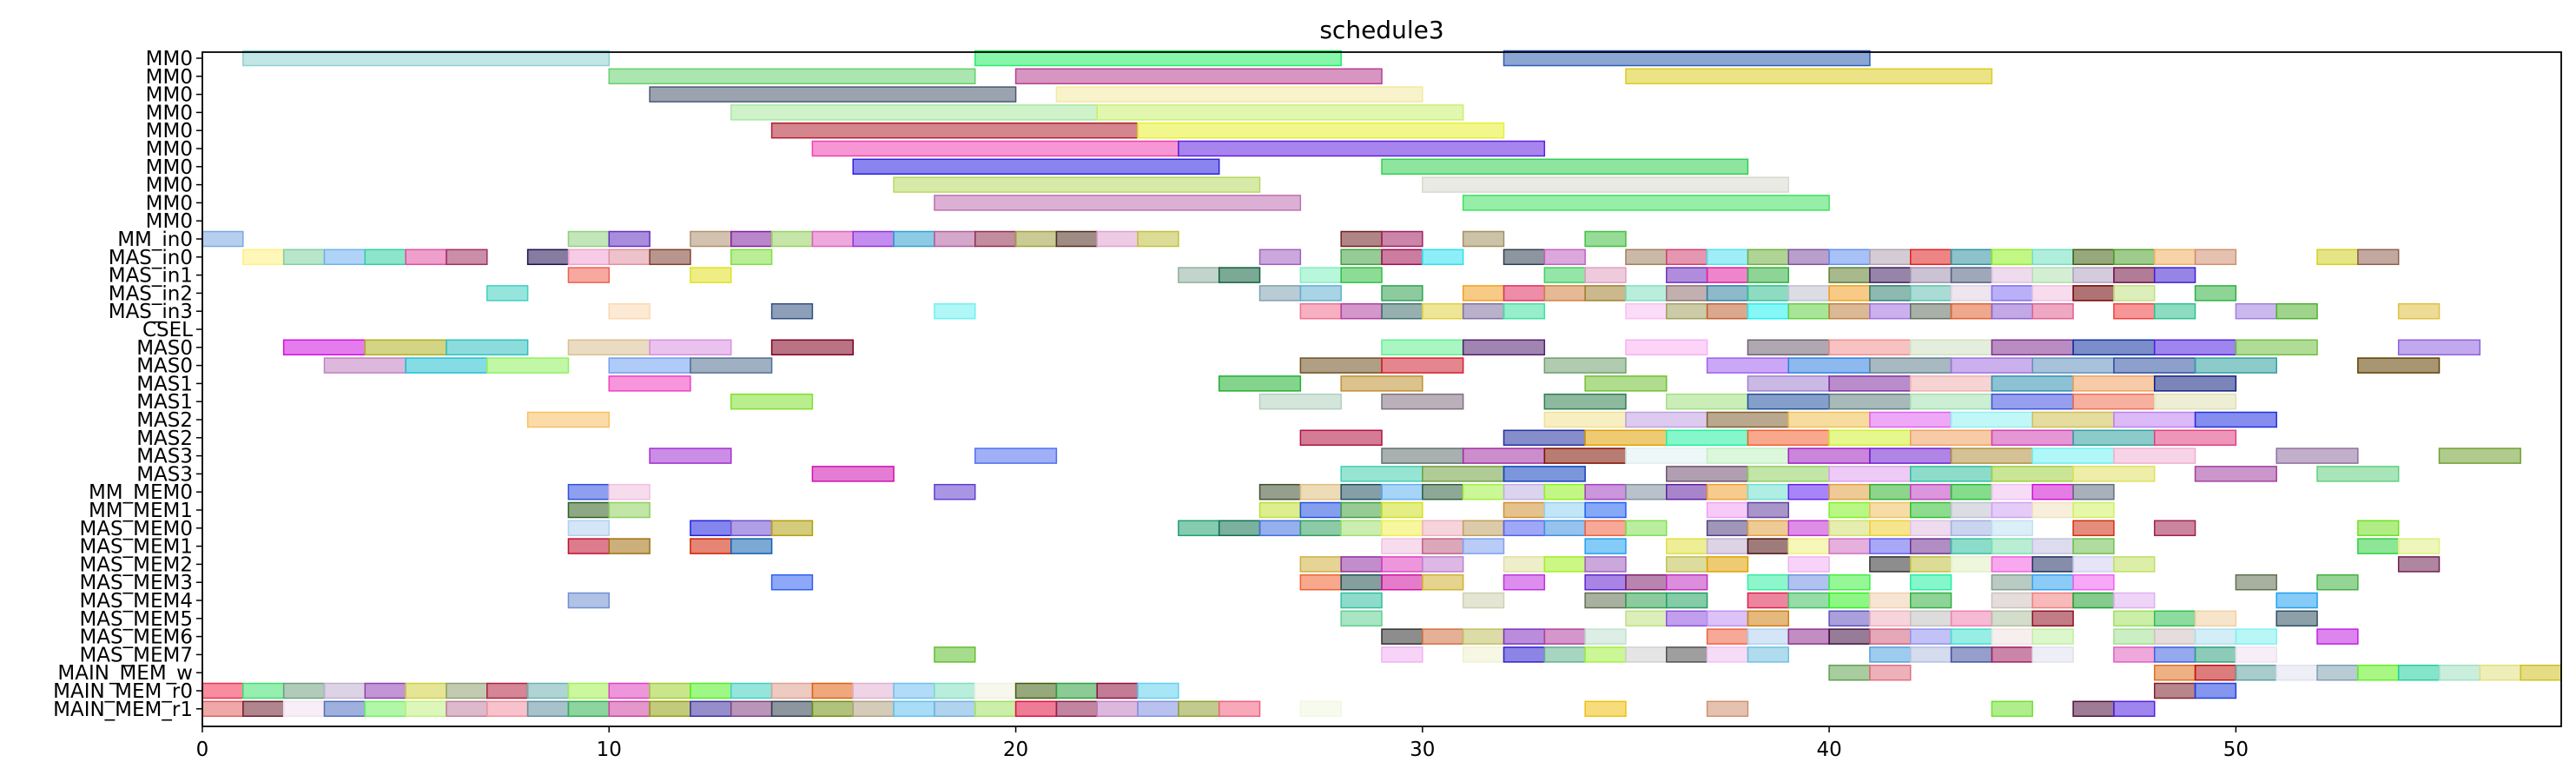 The width and height of the screenshot is (2576, 782). I want to click on row-label-22: MAS3, so click(165, 457).